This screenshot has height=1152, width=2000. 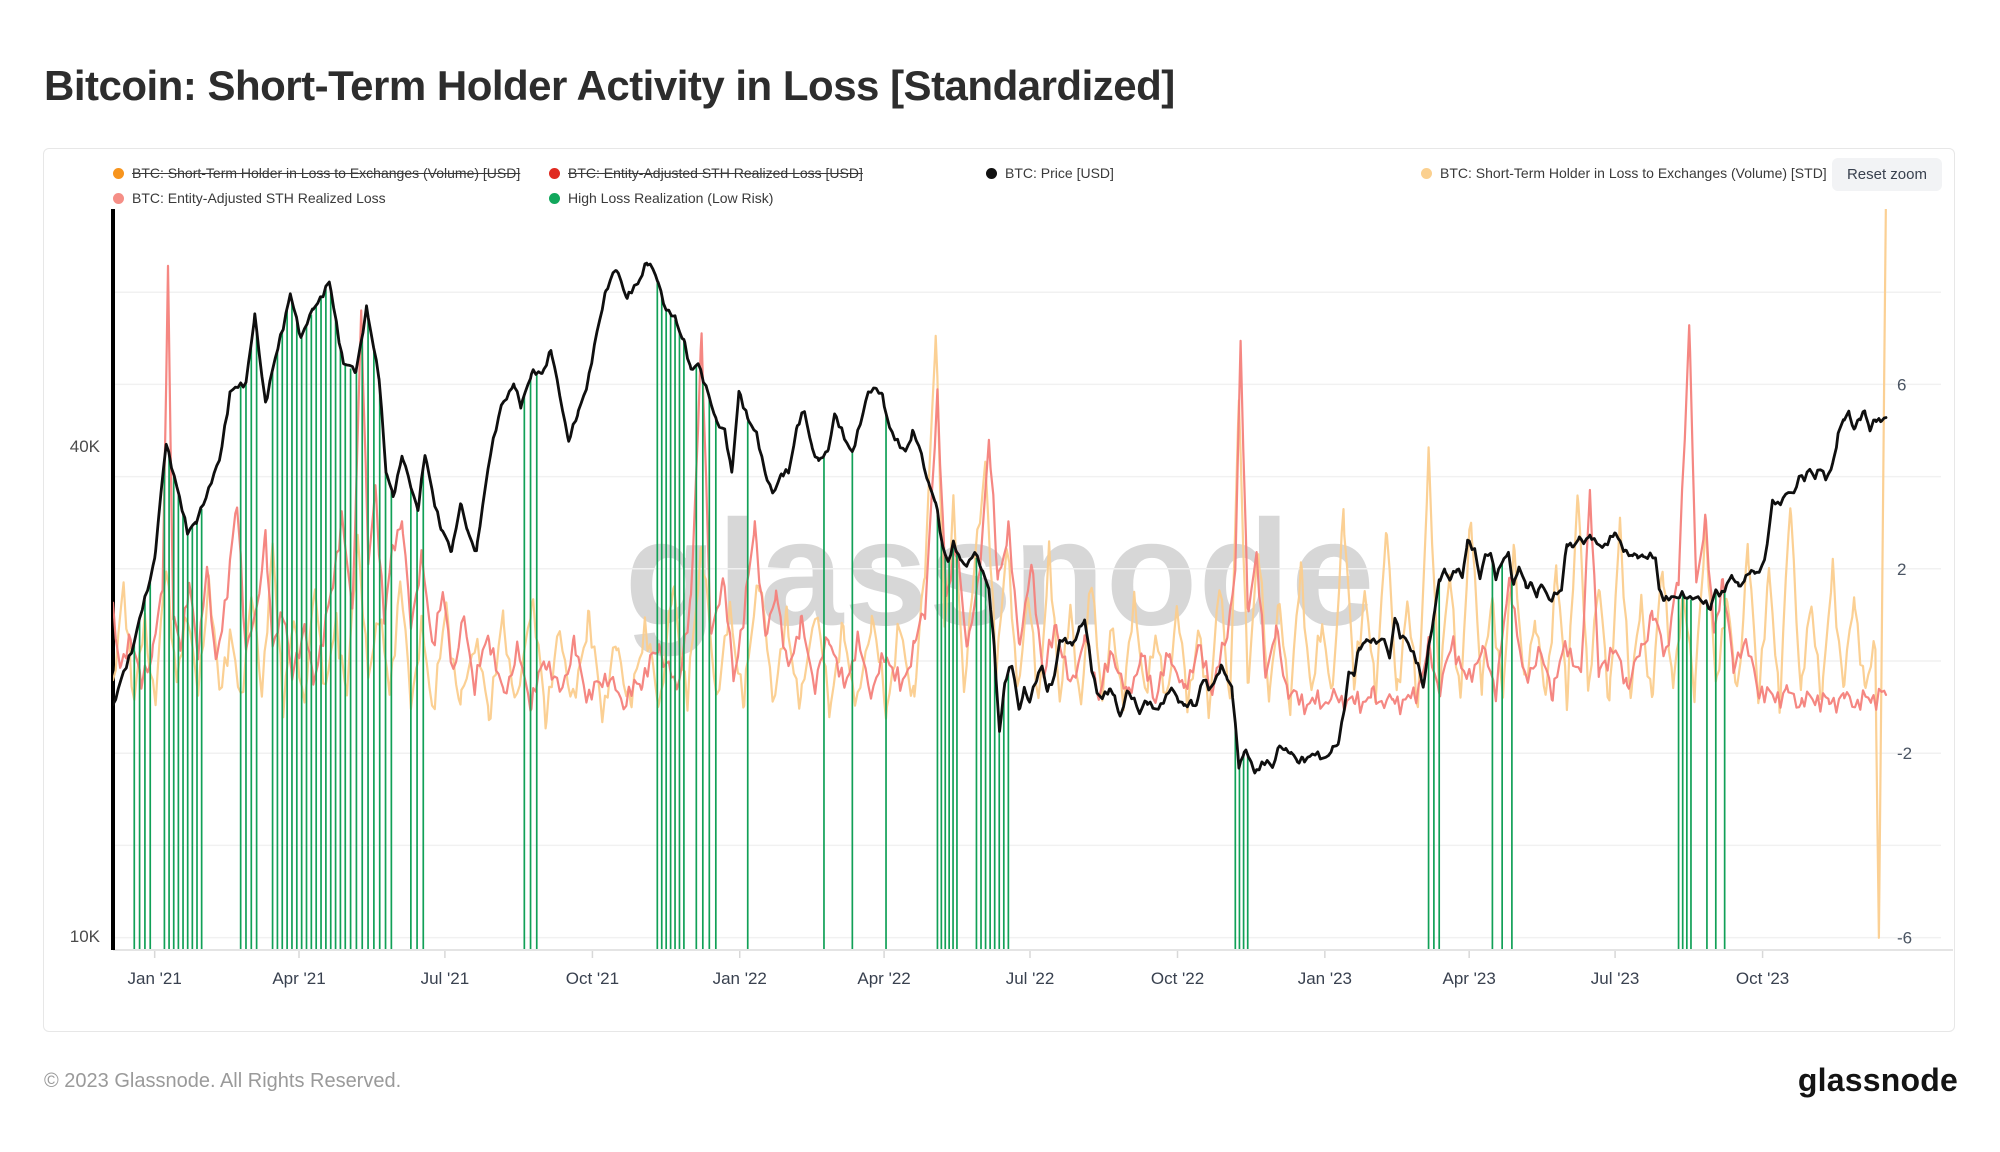 What do you see at coordinates (1030, 978) in the screenshot?
I see `x-axis-label: Jul '22` at bounding box center [1030, 978].